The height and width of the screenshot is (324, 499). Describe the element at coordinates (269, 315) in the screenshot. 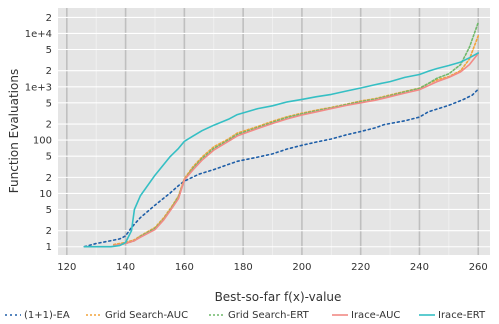

I see `legend-label: Grid Search-ERT` at that location.